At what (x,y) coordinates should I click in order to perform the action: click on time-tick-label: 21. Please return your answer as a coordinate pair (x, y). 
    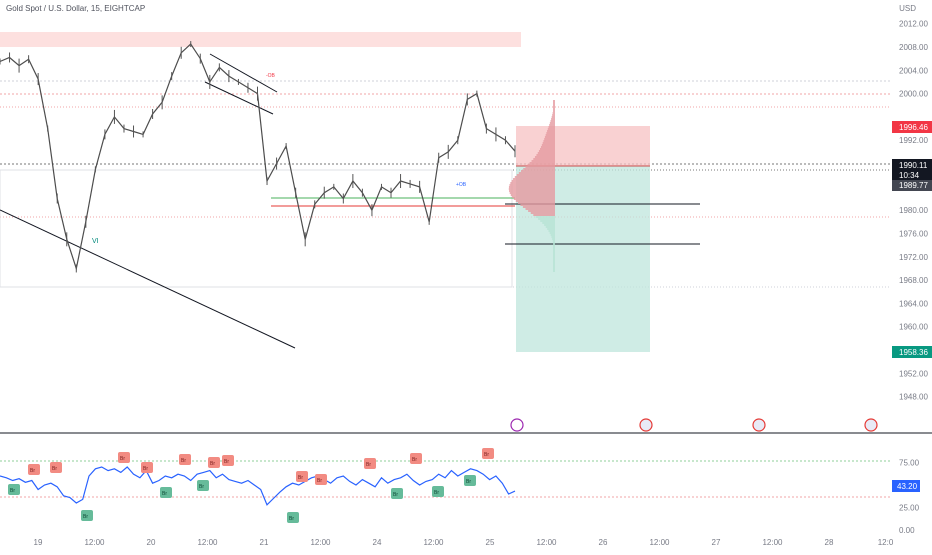
    Looking at the image, I should click on (264, 542).